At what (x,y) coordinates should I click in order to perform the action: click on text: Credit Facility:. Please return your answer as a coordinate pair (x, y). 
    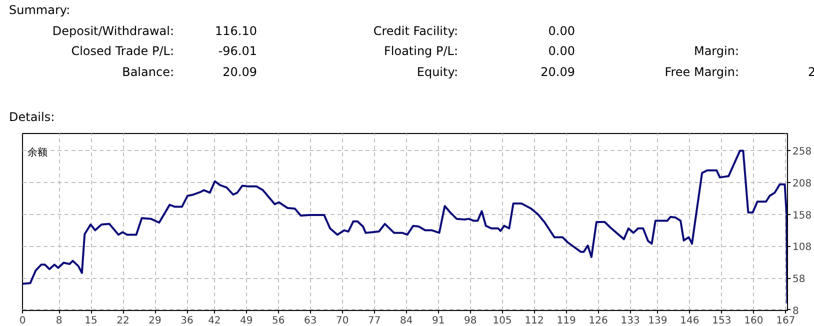
    Looking at the image, I should click on (415, 31).